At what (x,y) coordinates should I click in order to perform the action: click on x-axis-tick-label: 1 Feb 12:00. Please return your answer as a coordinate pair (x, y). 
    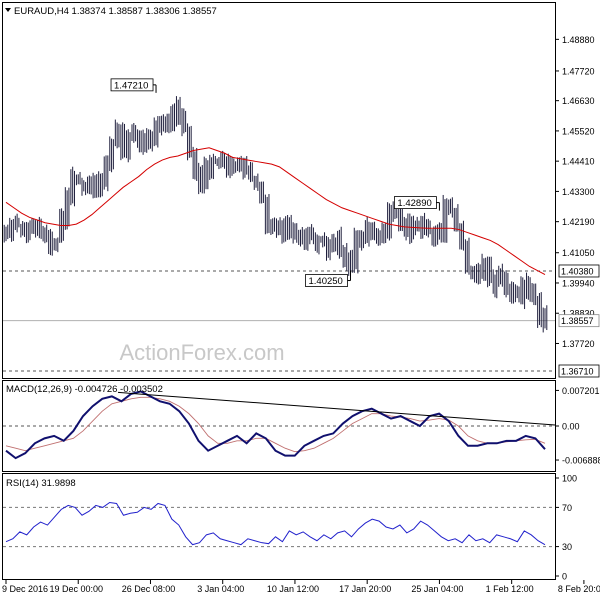
    Looking at the image, I should click on (510, 589).